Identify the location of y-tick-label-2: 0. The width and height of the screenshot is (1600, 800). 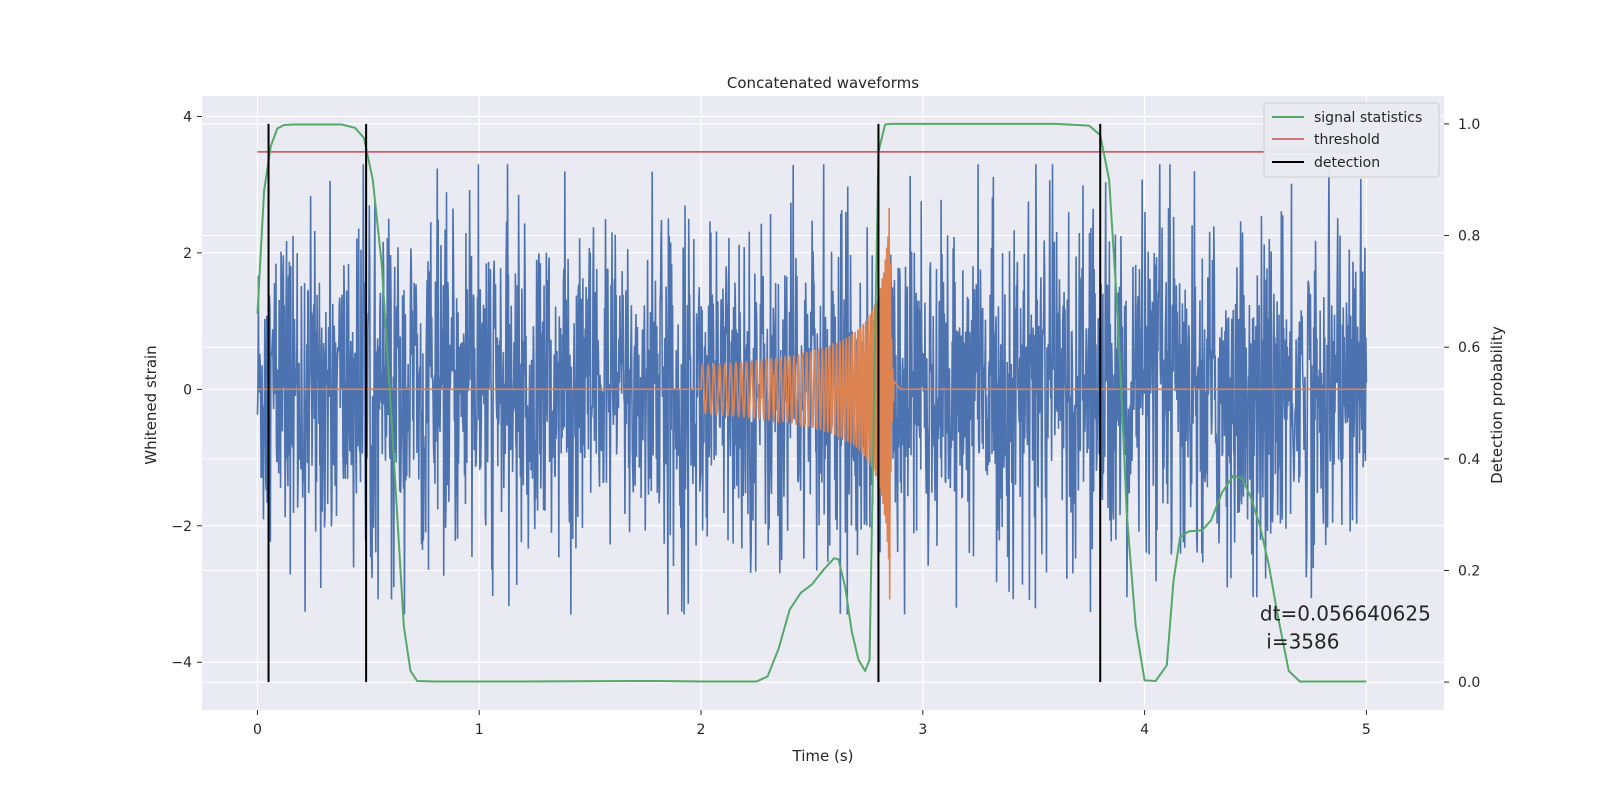
(187, 390).